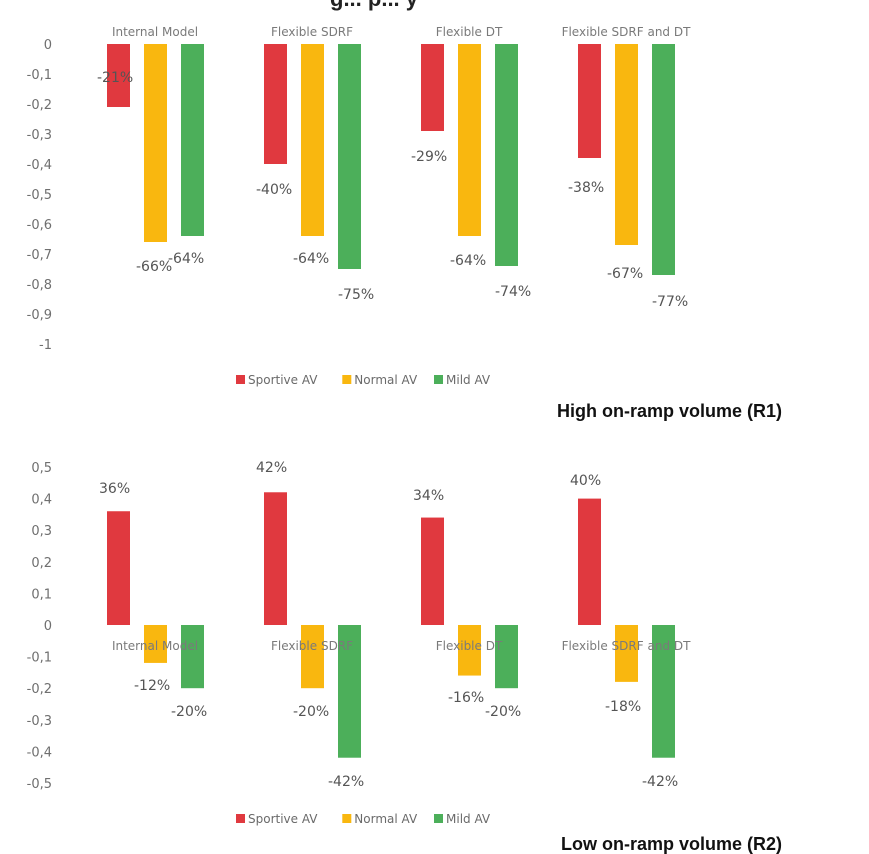 This screenshot has height=854, width=869. I want to click on y-tick-label: -0,7, so click(39, 255).